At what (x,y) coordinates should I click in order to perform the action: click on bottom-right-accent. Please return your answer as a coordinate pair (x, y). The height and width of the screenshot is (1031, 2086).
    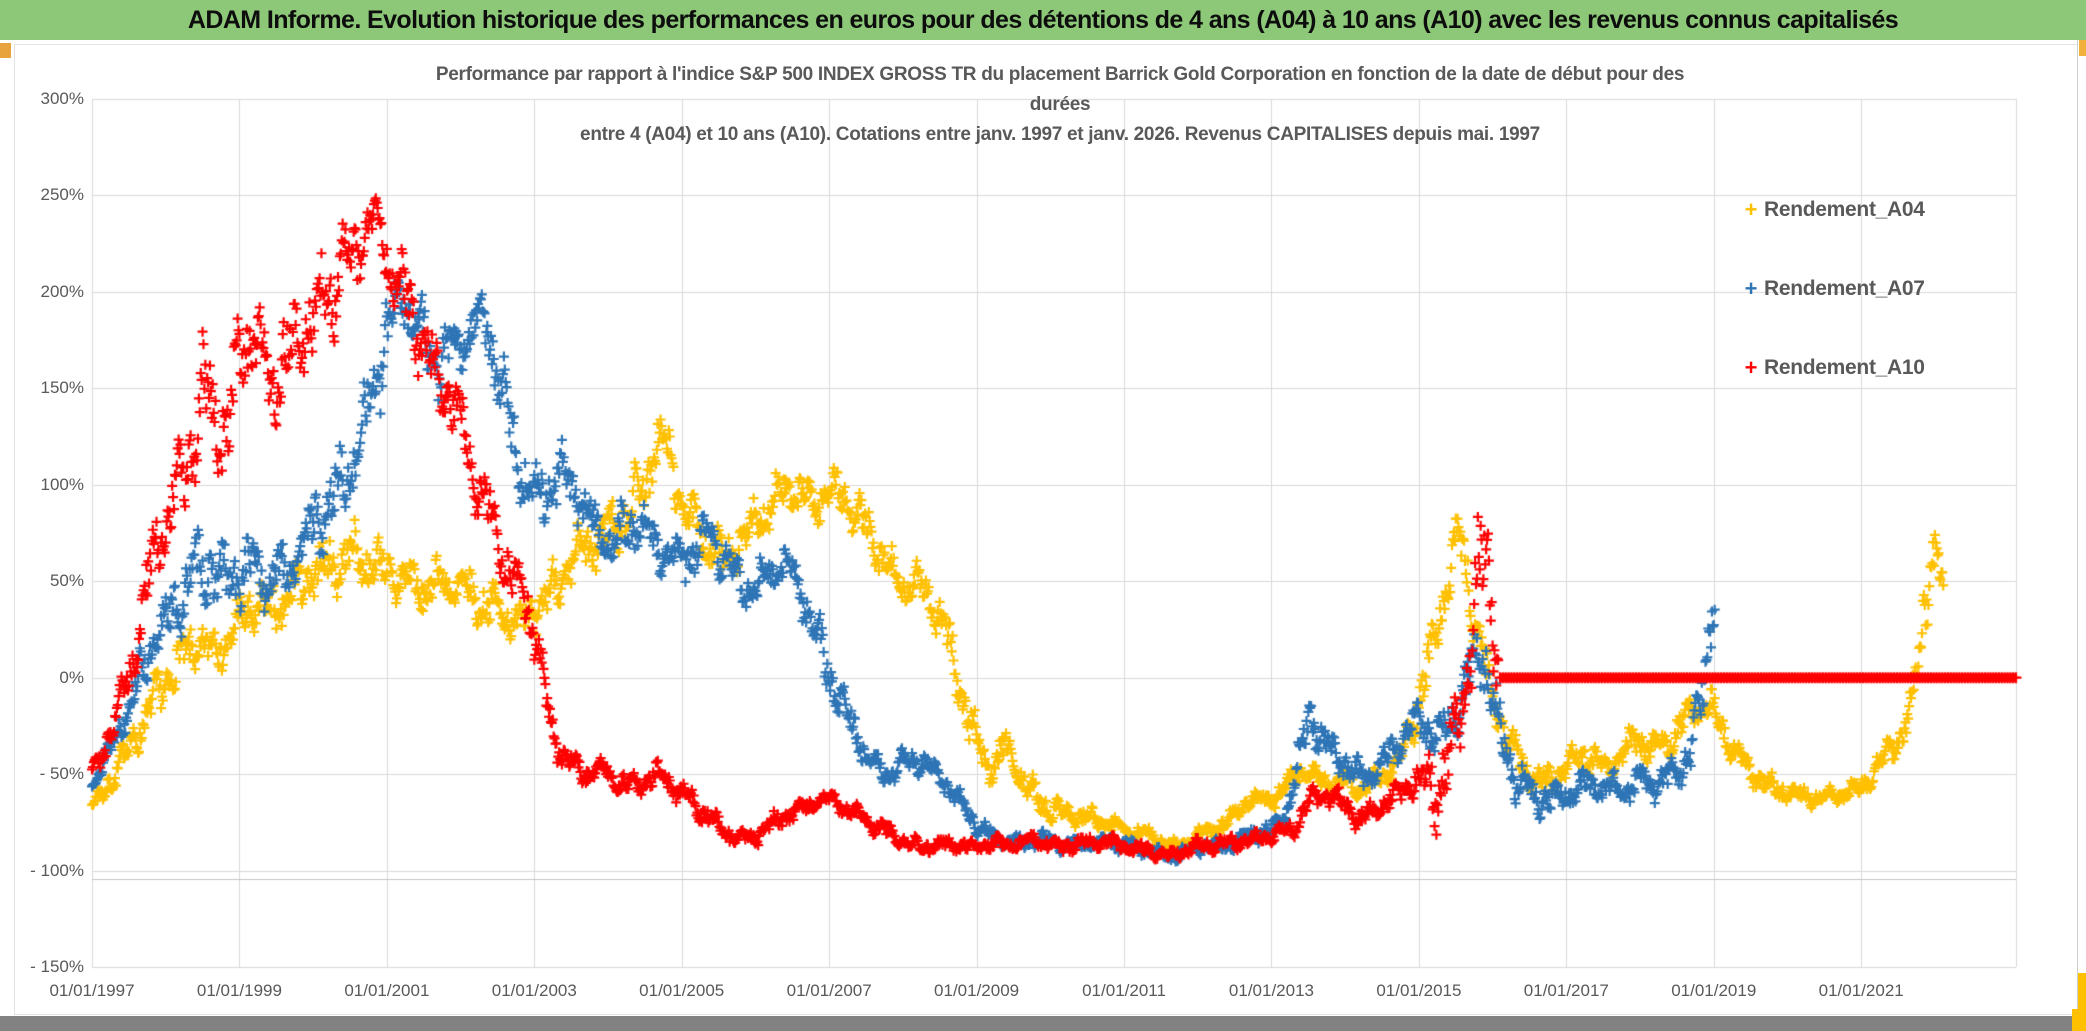
    Looking at the image, I should click on (2079, 1020).